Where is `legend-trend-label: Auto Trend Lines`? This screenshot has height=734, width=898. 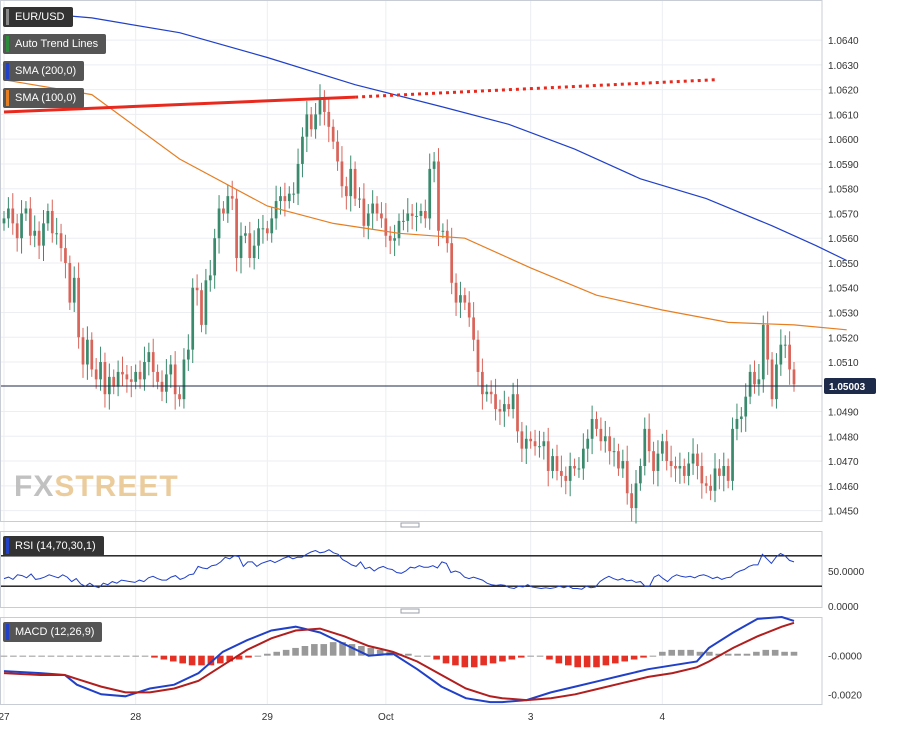
legend-trend-label: Auto Trend Lines is located at coordinates (57, 44).